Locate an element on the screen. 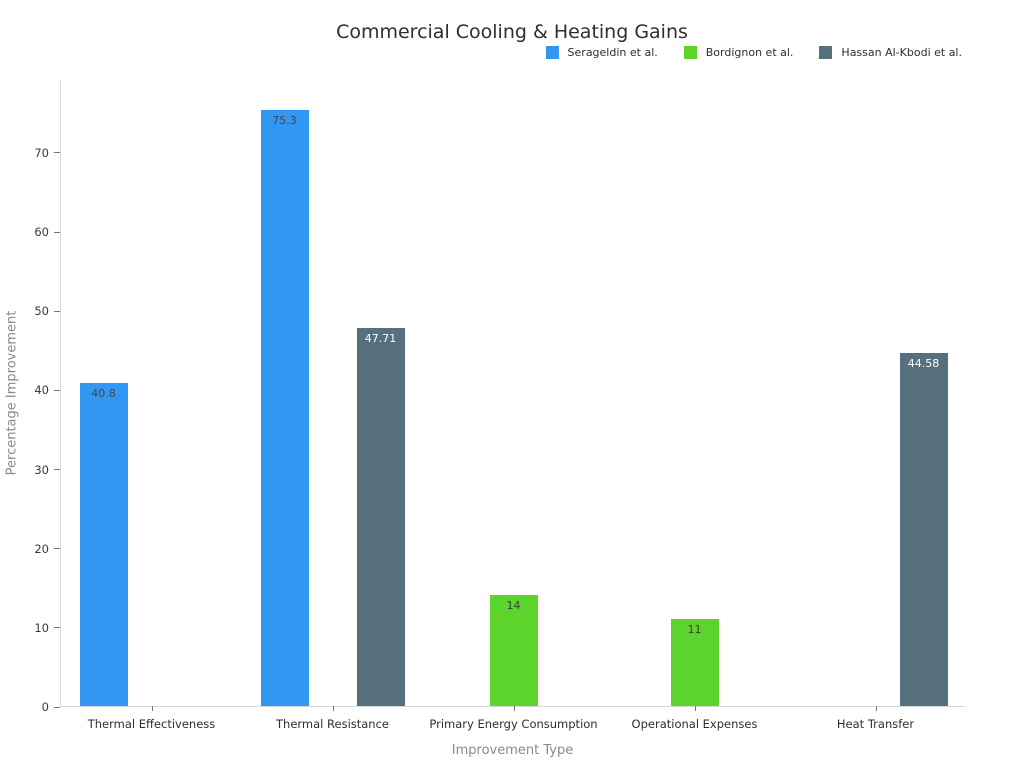 The height and width of the screenshot is (768, 1024). y-tick-label: 40 is located at coordinates (41, 390).